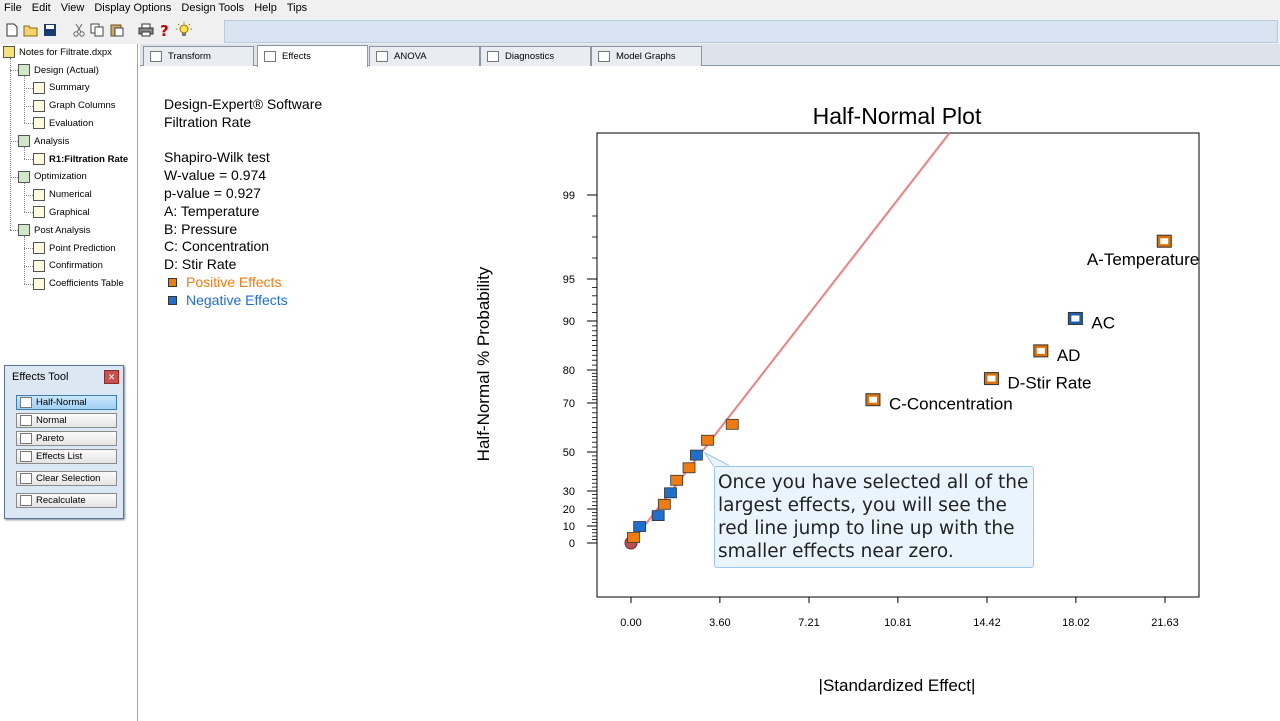 The width and height of the screenshot is (1280, 721). What do you see at coordinates (40, 377) in the screenshot?
I see `effects-tool-title: Effects Tool` at bounding box center [40, 377].